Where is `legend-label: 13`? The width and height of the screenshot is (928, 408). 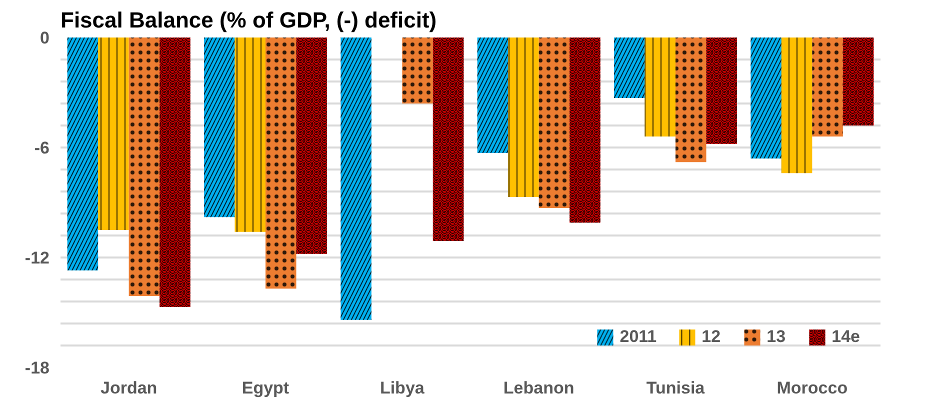 legend-label: 13 is located at coordinates (776, 337).